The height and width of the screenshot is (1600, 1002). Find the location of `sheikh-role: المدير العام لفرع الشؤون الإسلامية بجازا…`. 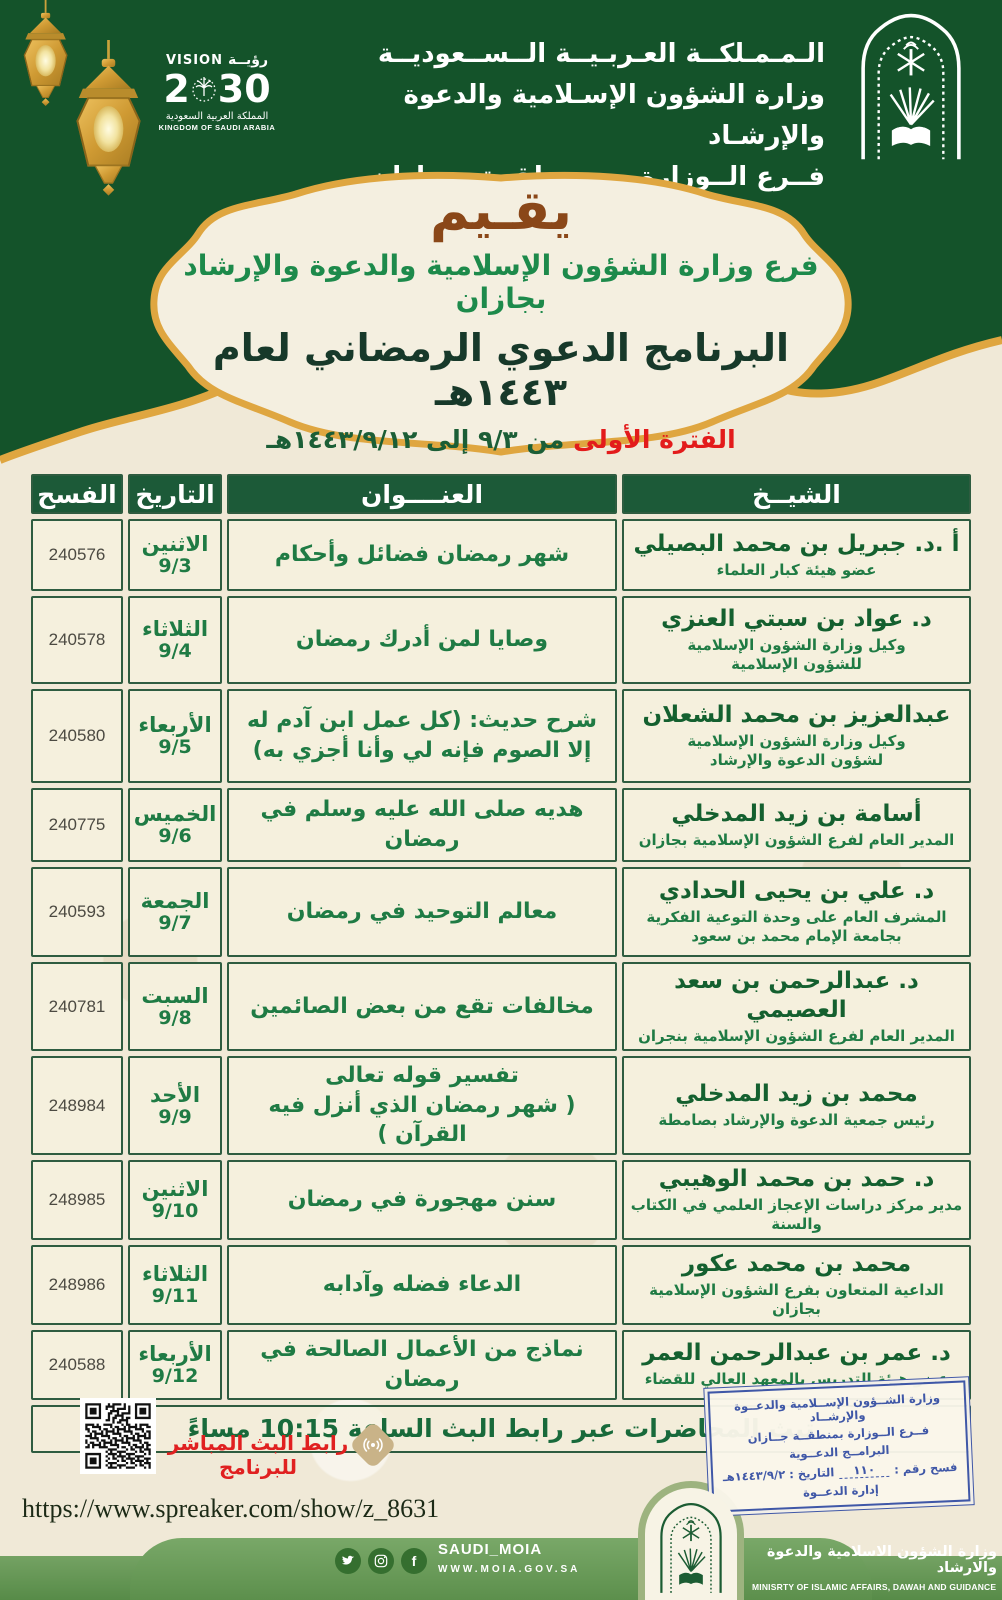

sheikh-role: المدير العام لفرع الشؤون الإسلامية بجازا… is located at coordinates (796, 839).